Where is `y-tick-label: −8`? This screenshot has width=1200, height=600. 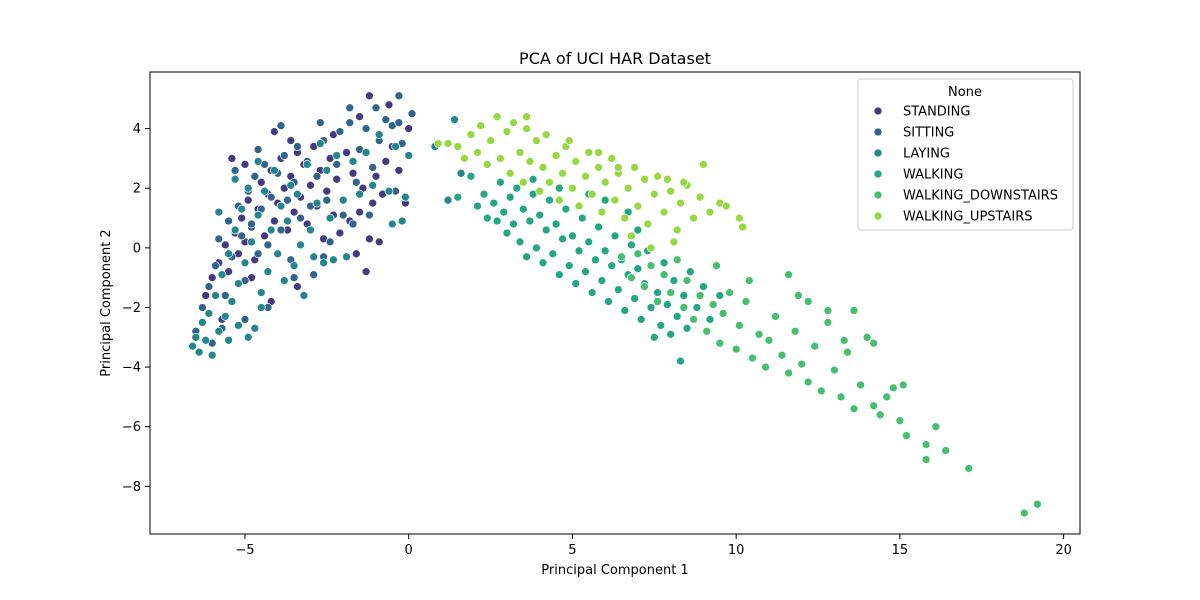 y-tick-label: −8 is located at coordinates (131, 487).